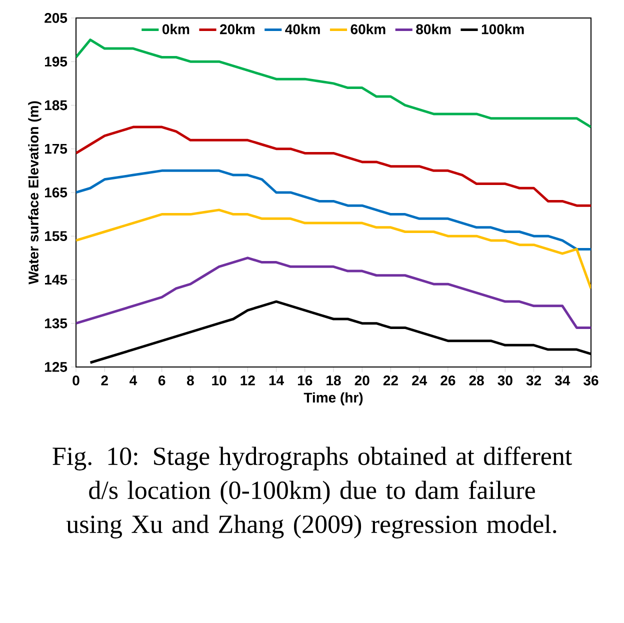 The height and width of the screenshot is (623, 624). I want to click on x-tick-label: 22, so click(390, 381).